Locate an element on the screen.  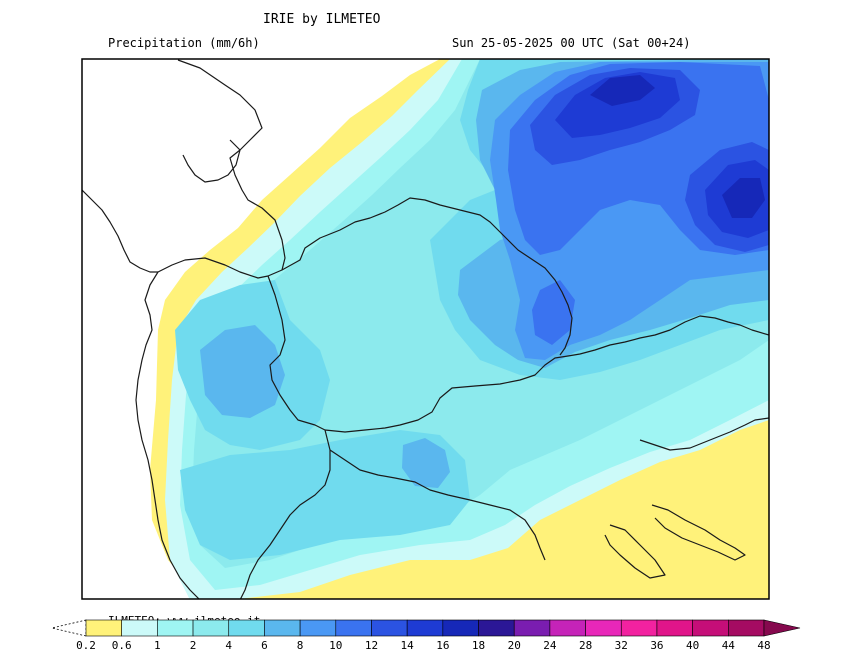
legend-tick-label: 2 is located at coordinates (193, 645).